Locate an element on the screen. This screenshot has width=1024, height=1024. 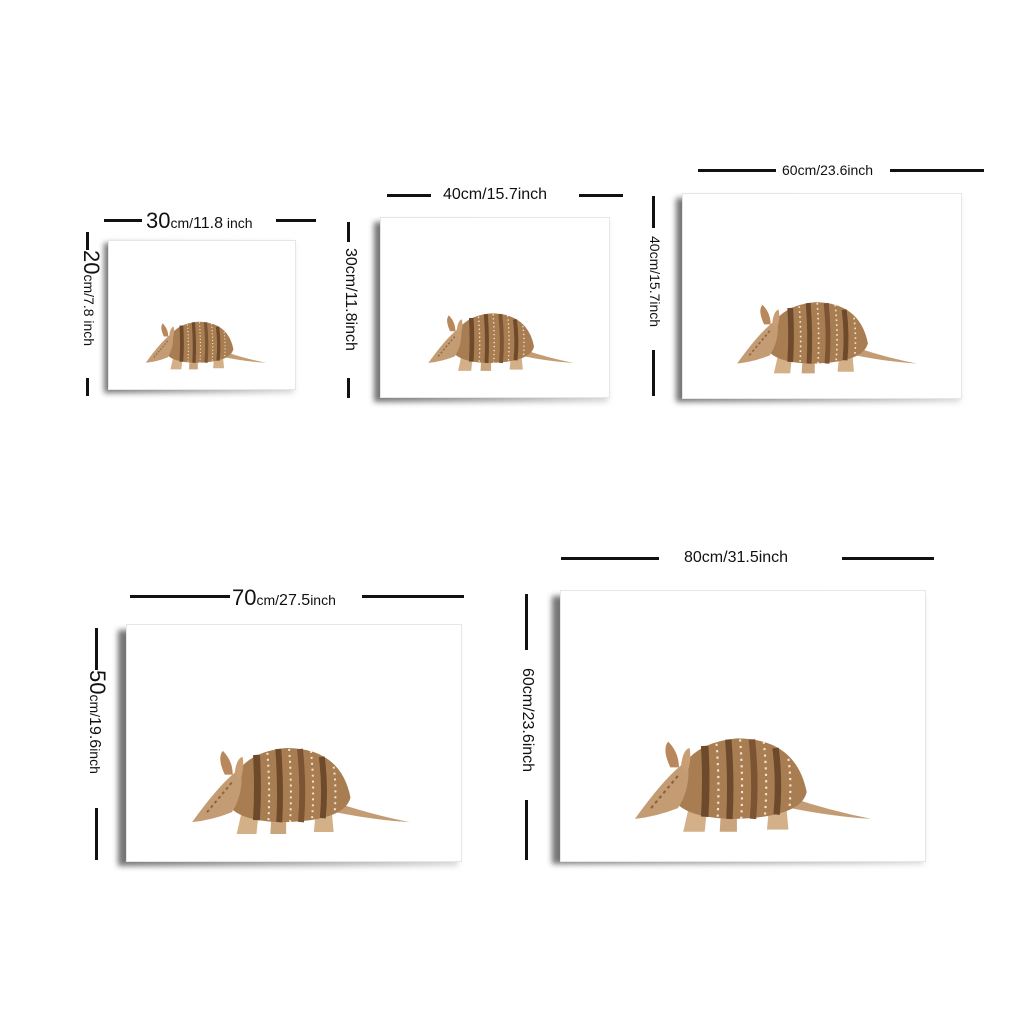
width-dimension-label: 80cm/31.5inch is located at coordinates (736, 557).